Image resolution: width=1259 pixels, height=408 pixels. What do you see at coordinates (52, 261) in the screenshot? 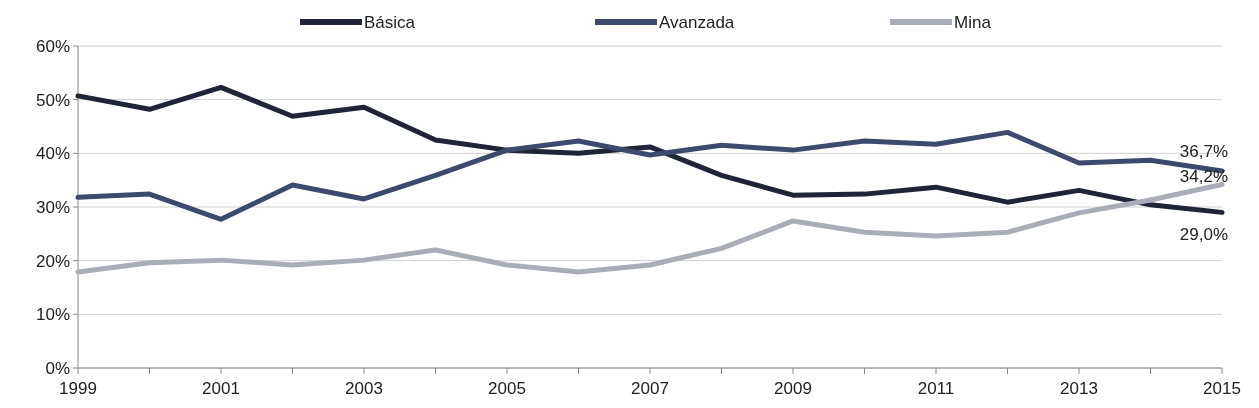
I see `y-tick-label: 20%` at bounding box center [52, 261].